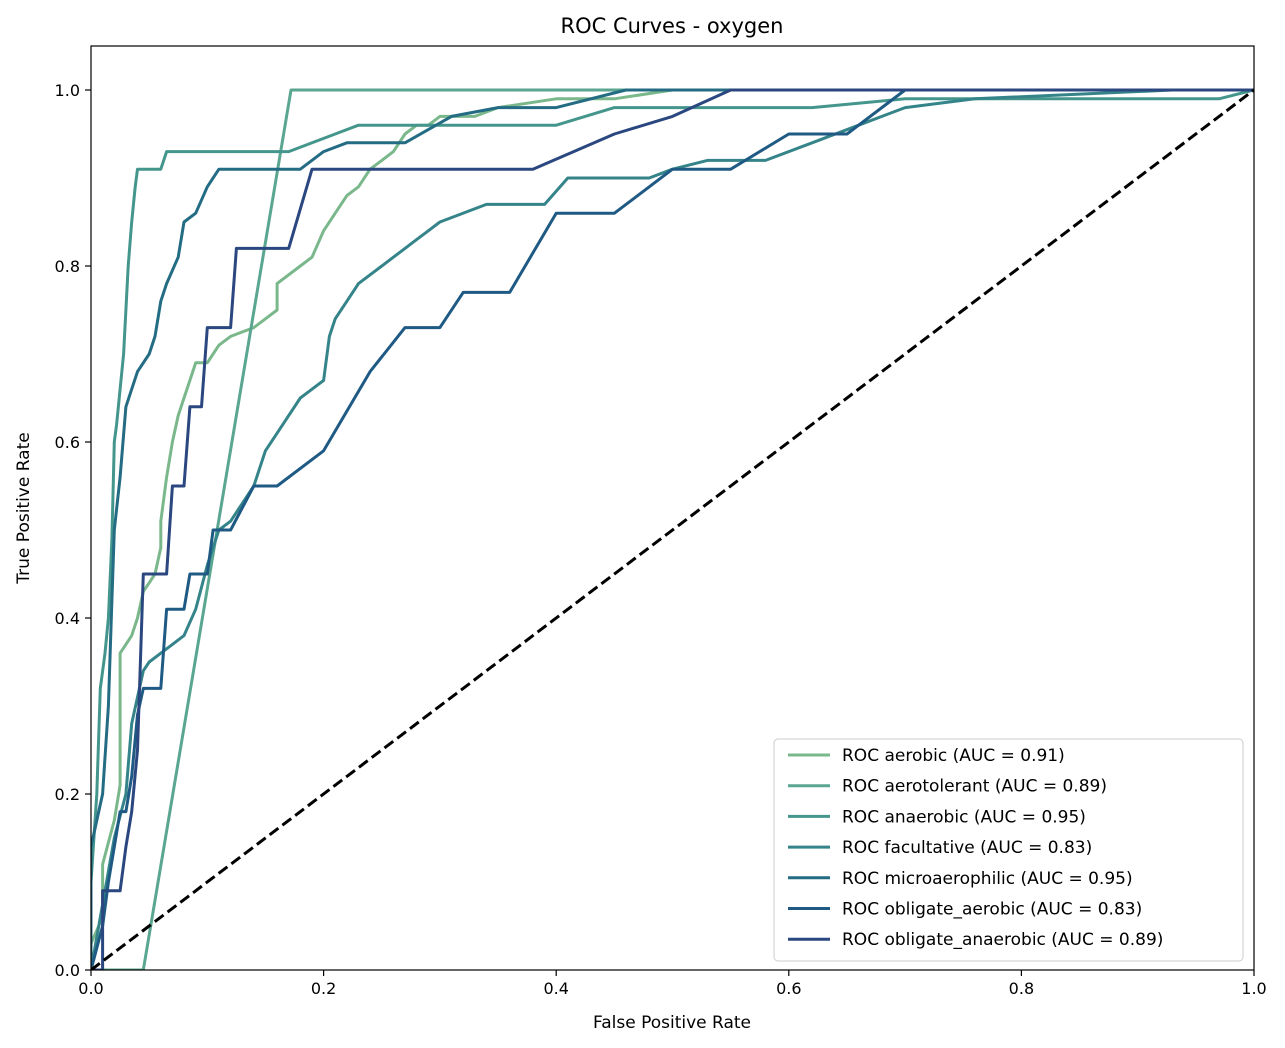 This screenshot has width=1285, height=1048. What do you see at coordinates (67, 90) in the screenshot?
I see `y-tick-label: 1.0` at bounding box center [67, 90].